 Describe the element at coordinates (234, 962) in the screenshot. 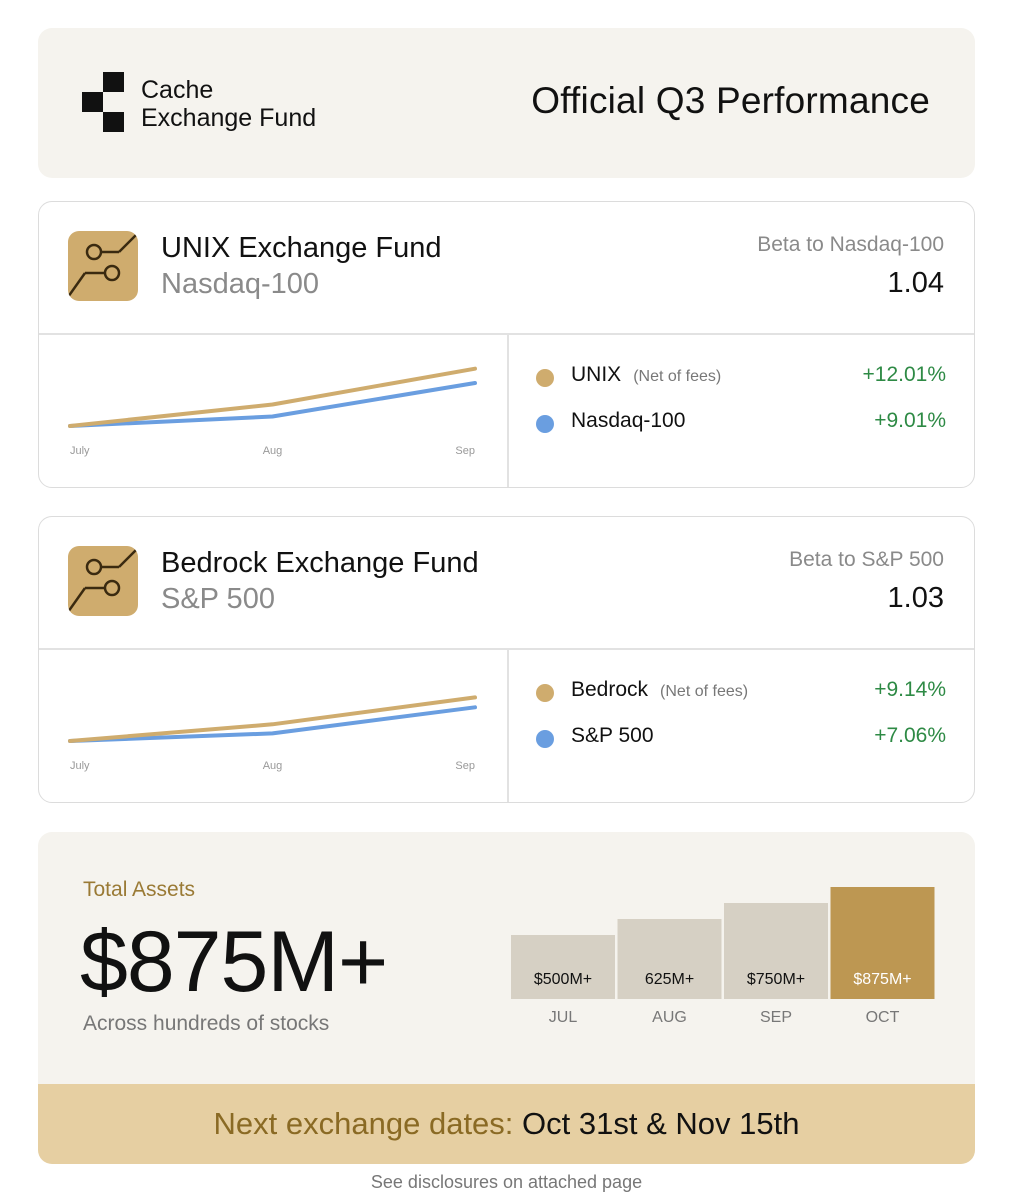

I see `total-assets-value: $875M+` at that location.